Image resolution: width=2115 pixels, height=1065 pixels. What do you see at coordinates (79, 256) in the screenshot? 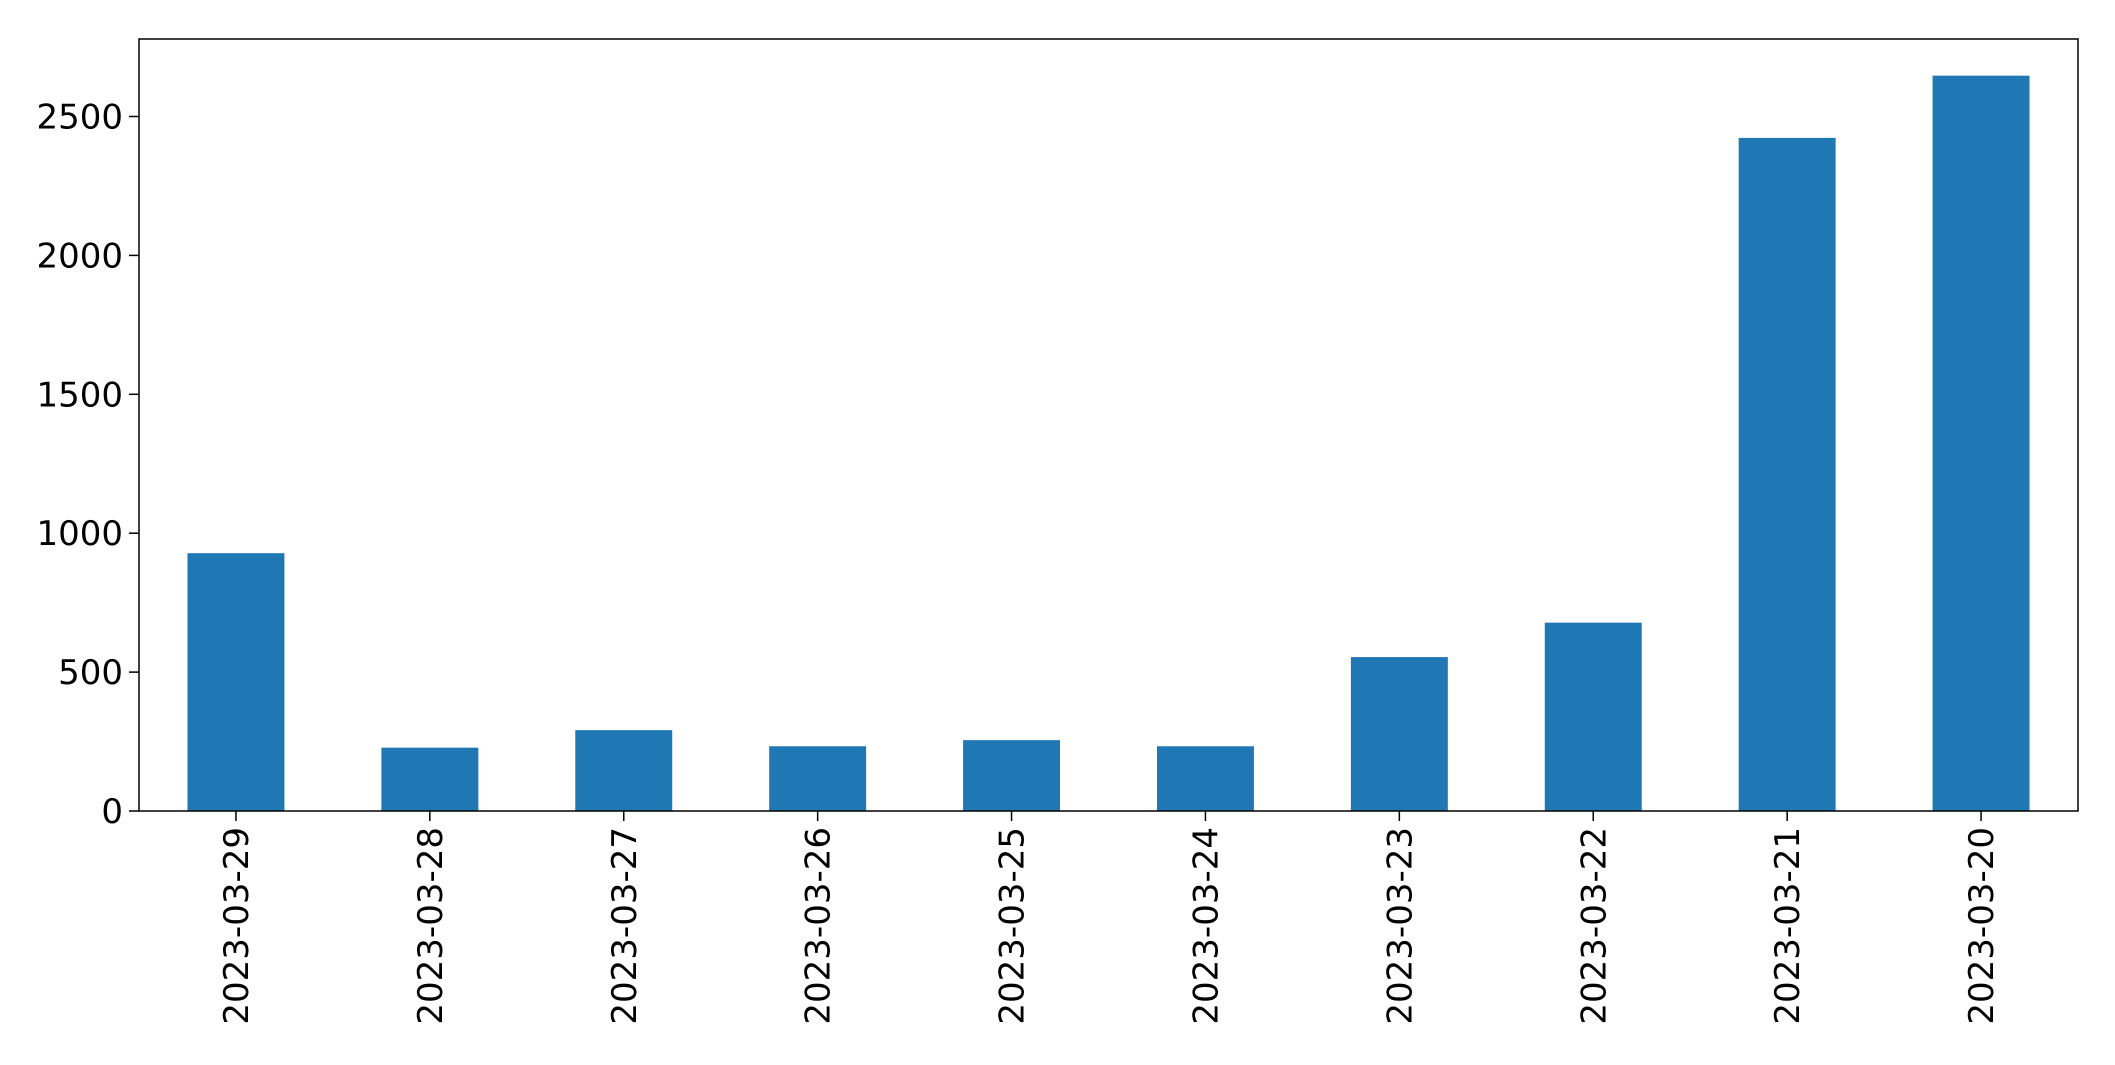
I see `y-tick-label: 2000` at bounding box center [79, 256].